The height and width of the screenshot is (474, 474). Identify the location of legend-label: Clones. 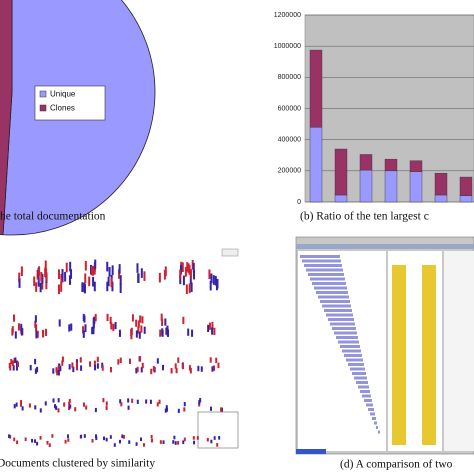
(62, 108).